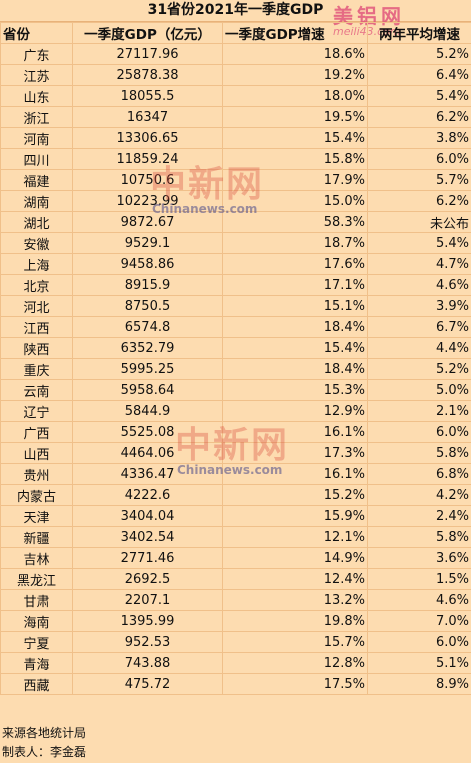 This screenshot has width=471, height=763. What do you see at coordinates (419, 390) in the screenshot?
I see `two-year-growth-cell: 5.0%` at bounding box center [419, 390].